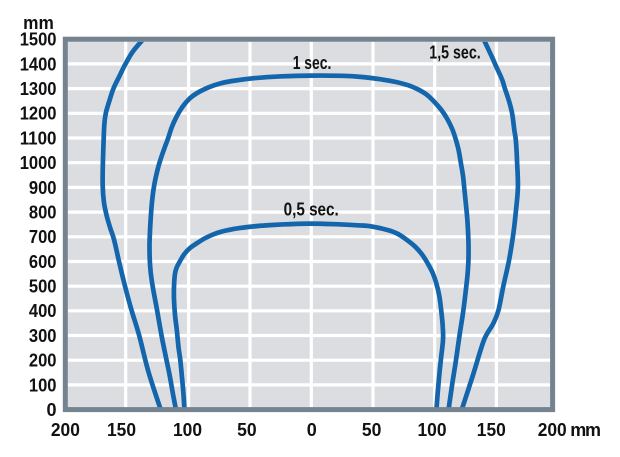 Image resolution: width=620 pixels, height=457 pixels. Describe the element at coordinates (38, 40) in the screenshot. I see `svg-text: 1500` at that location.